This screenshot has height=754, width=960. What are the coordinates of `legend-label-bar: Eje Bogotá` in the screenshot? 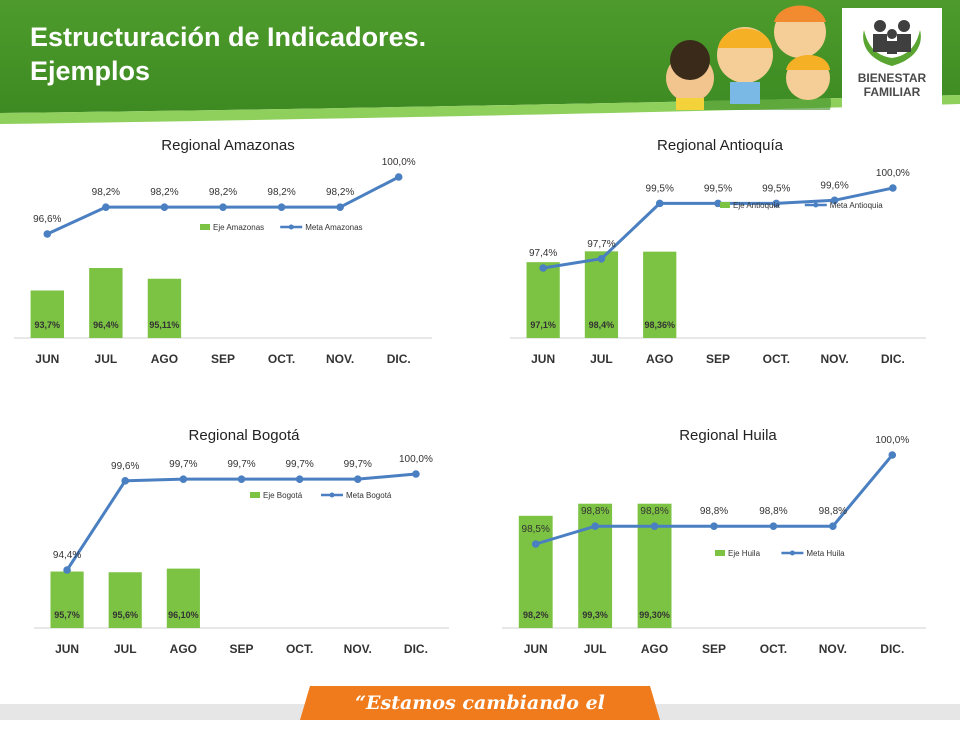 It's located at (283, 495).